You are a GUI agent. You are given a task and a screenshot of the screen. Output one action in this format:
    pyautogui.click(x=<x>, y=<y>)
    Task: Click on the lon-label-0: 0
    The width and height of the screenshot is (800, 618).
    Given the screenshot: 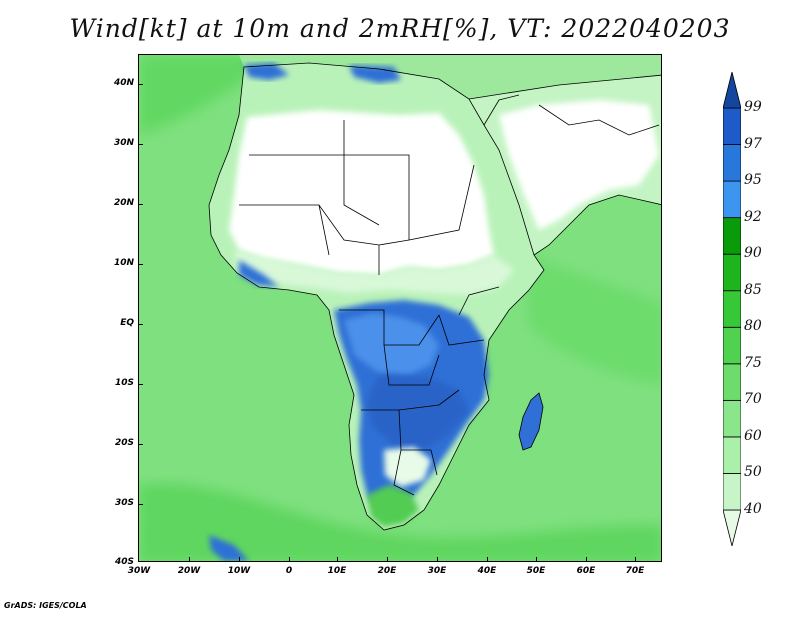 What is the action you would take?
    pyautogui.click(x=289, y=571)
    